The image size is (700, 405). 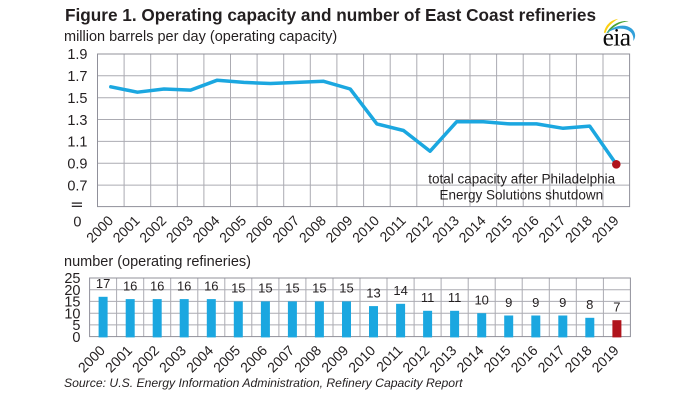 What do you see at coordinates (521, 194) in the screenshot?
I see `svg-text: Energy Solutions shutdown` at bounding box center [521, 194].